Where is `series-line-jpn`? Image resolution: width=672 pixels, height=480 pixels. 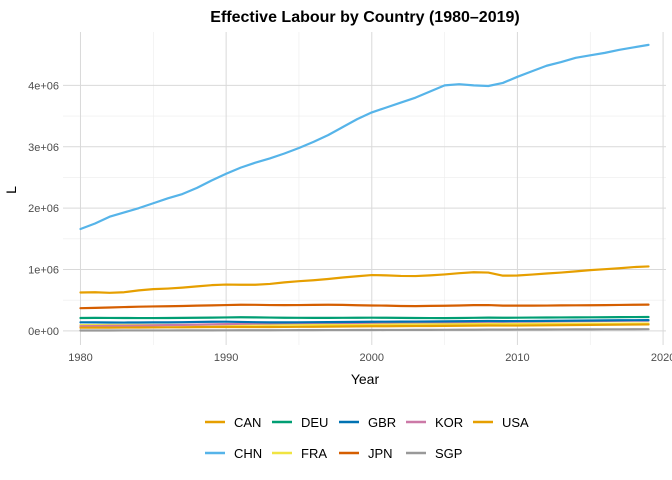
series-line-jpn is located at coordinates (364, 306).